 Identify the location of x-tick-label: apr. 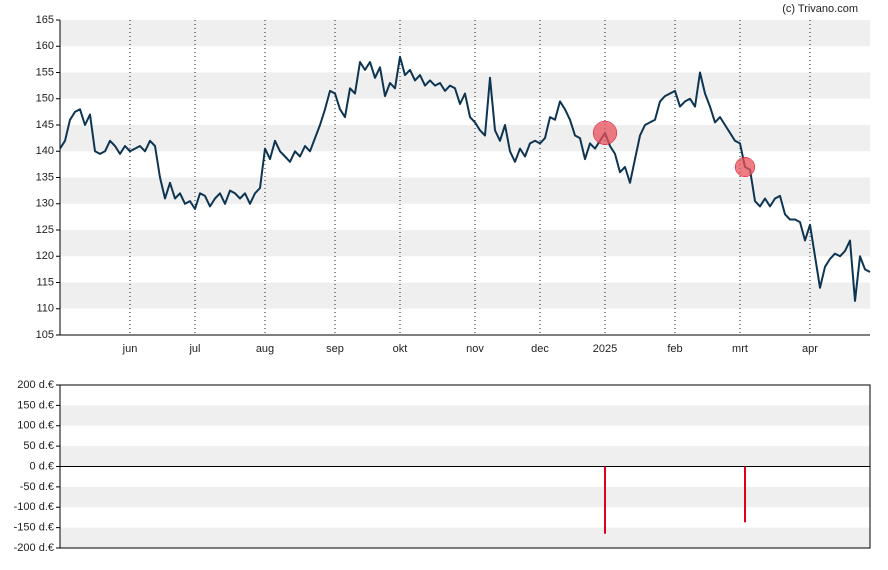
(810, 349).